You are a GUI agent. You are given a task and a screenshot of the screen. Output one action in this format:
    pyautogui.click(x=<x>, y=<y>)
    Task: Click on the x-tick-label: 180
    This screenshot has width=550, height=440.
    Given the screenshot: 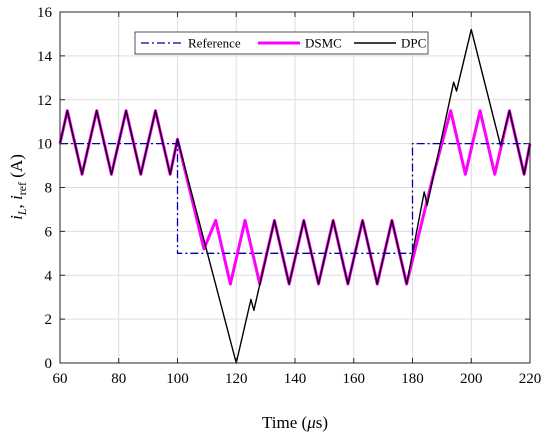 What is the action you would take?
    pyautogui.click(x=412, y=379)
    